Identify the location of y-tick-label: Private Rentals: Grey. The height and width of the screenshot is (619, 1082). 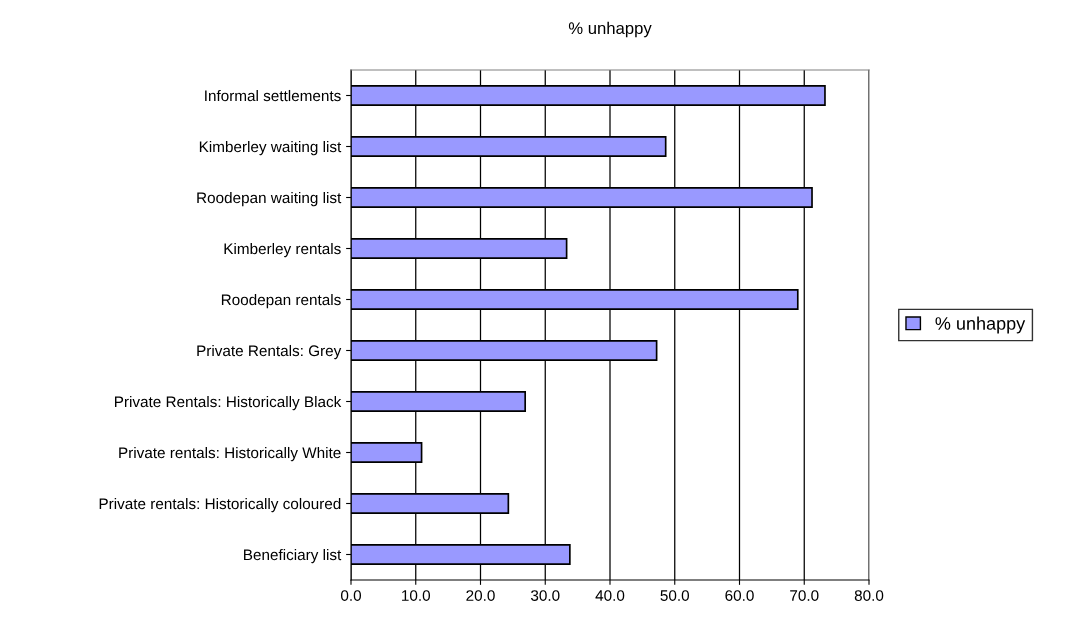
(269, 352).